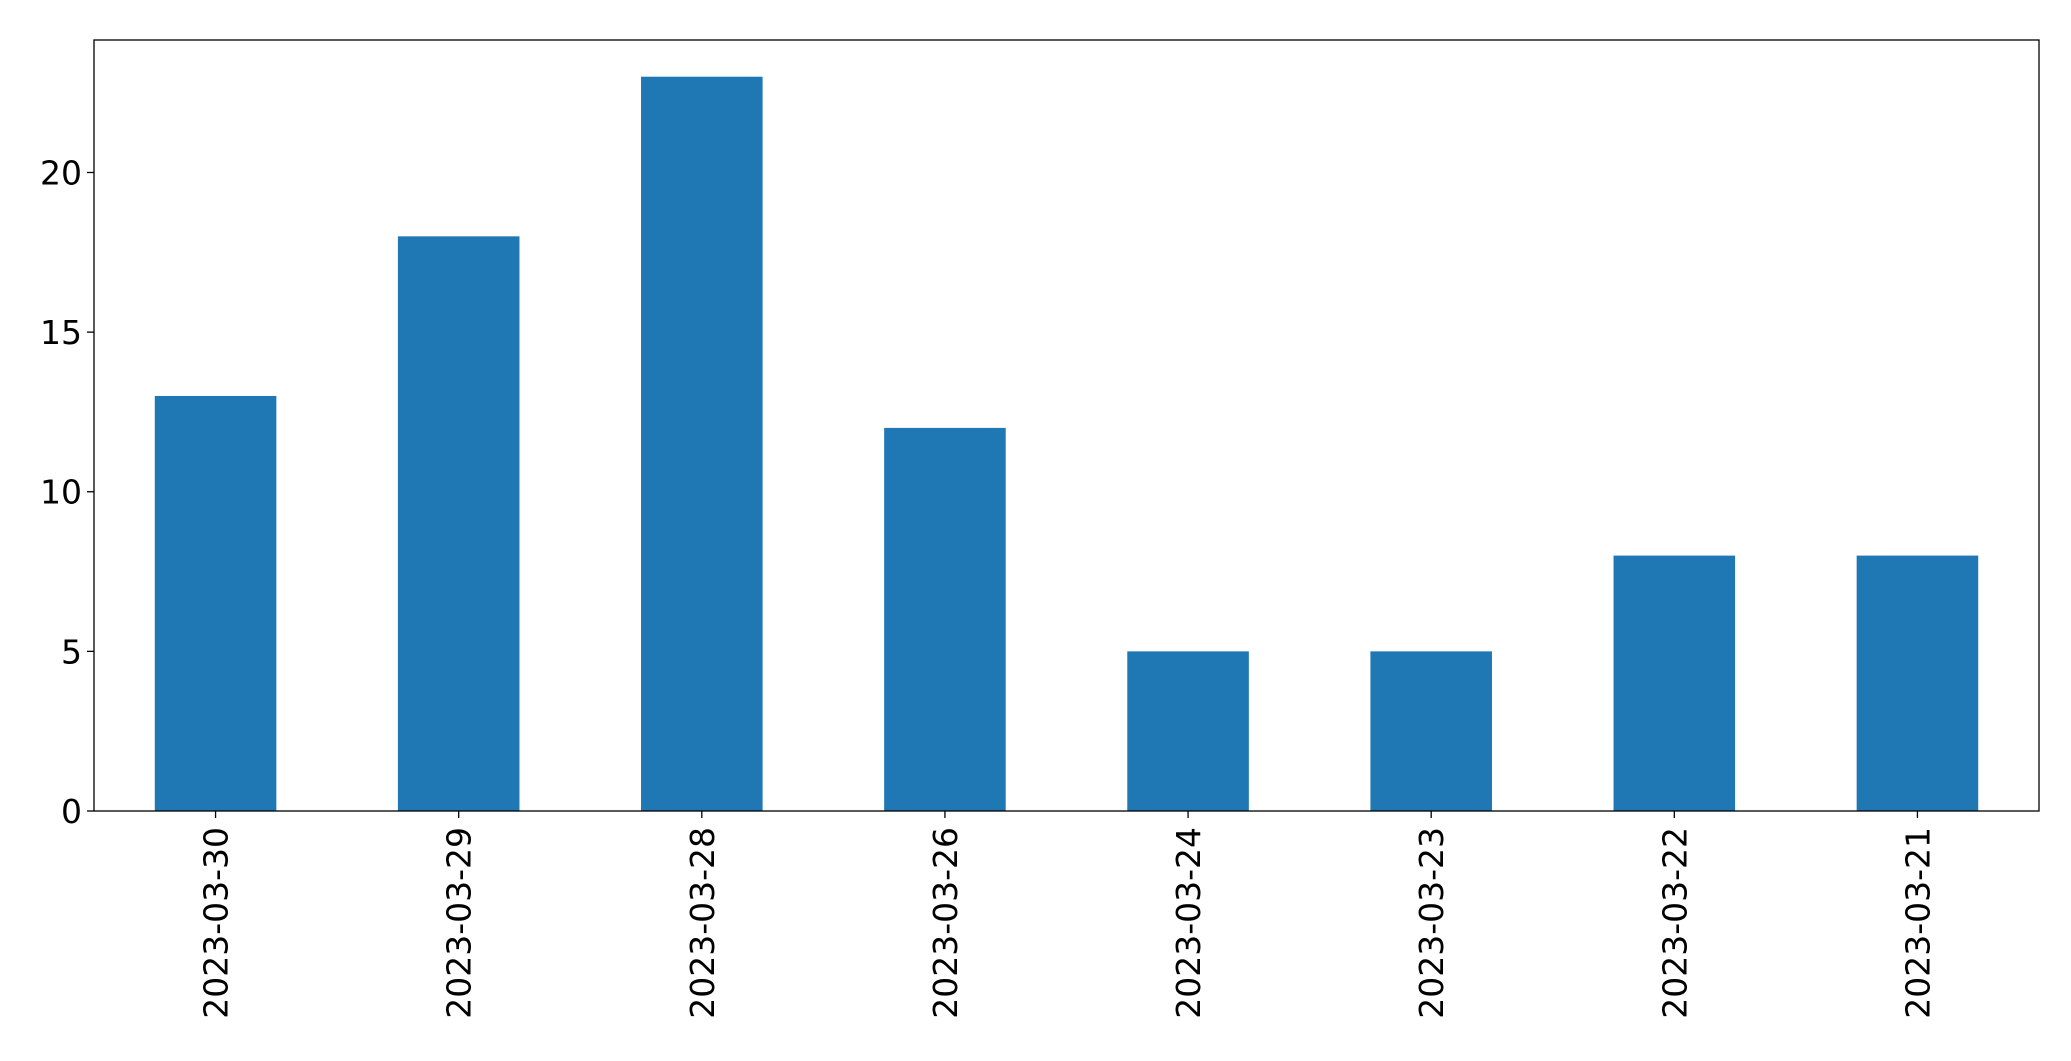  What do you see at coordinates (1188, 923) in the screenshot?
I see `x-tick-label: 2023-03-24` at bounding box center [1188, 923].